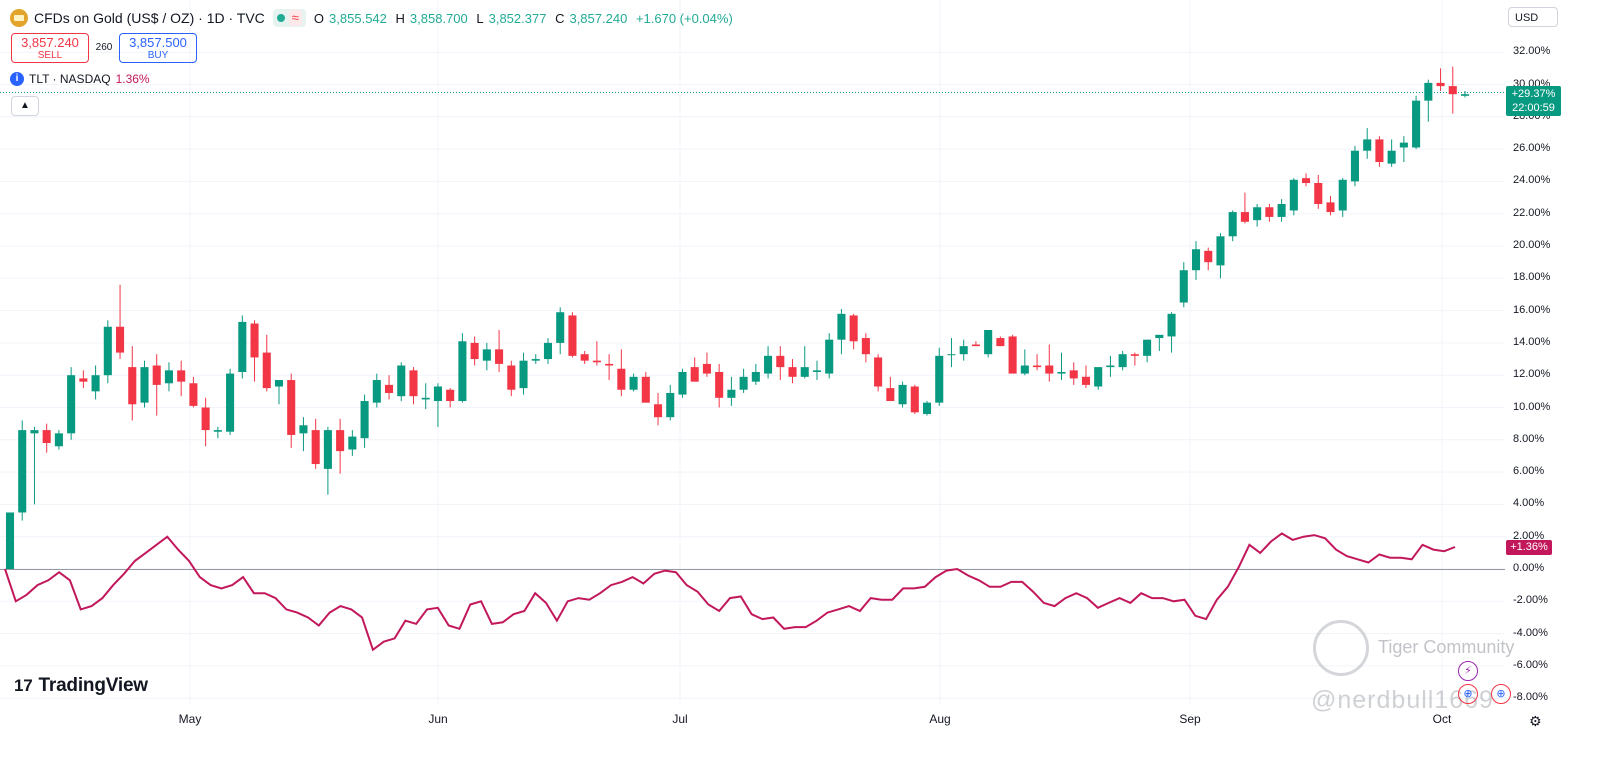  Describe the element at coordinates (25, 106) in the screenshot. I see `collapse-legend-button: ▲` at that location.